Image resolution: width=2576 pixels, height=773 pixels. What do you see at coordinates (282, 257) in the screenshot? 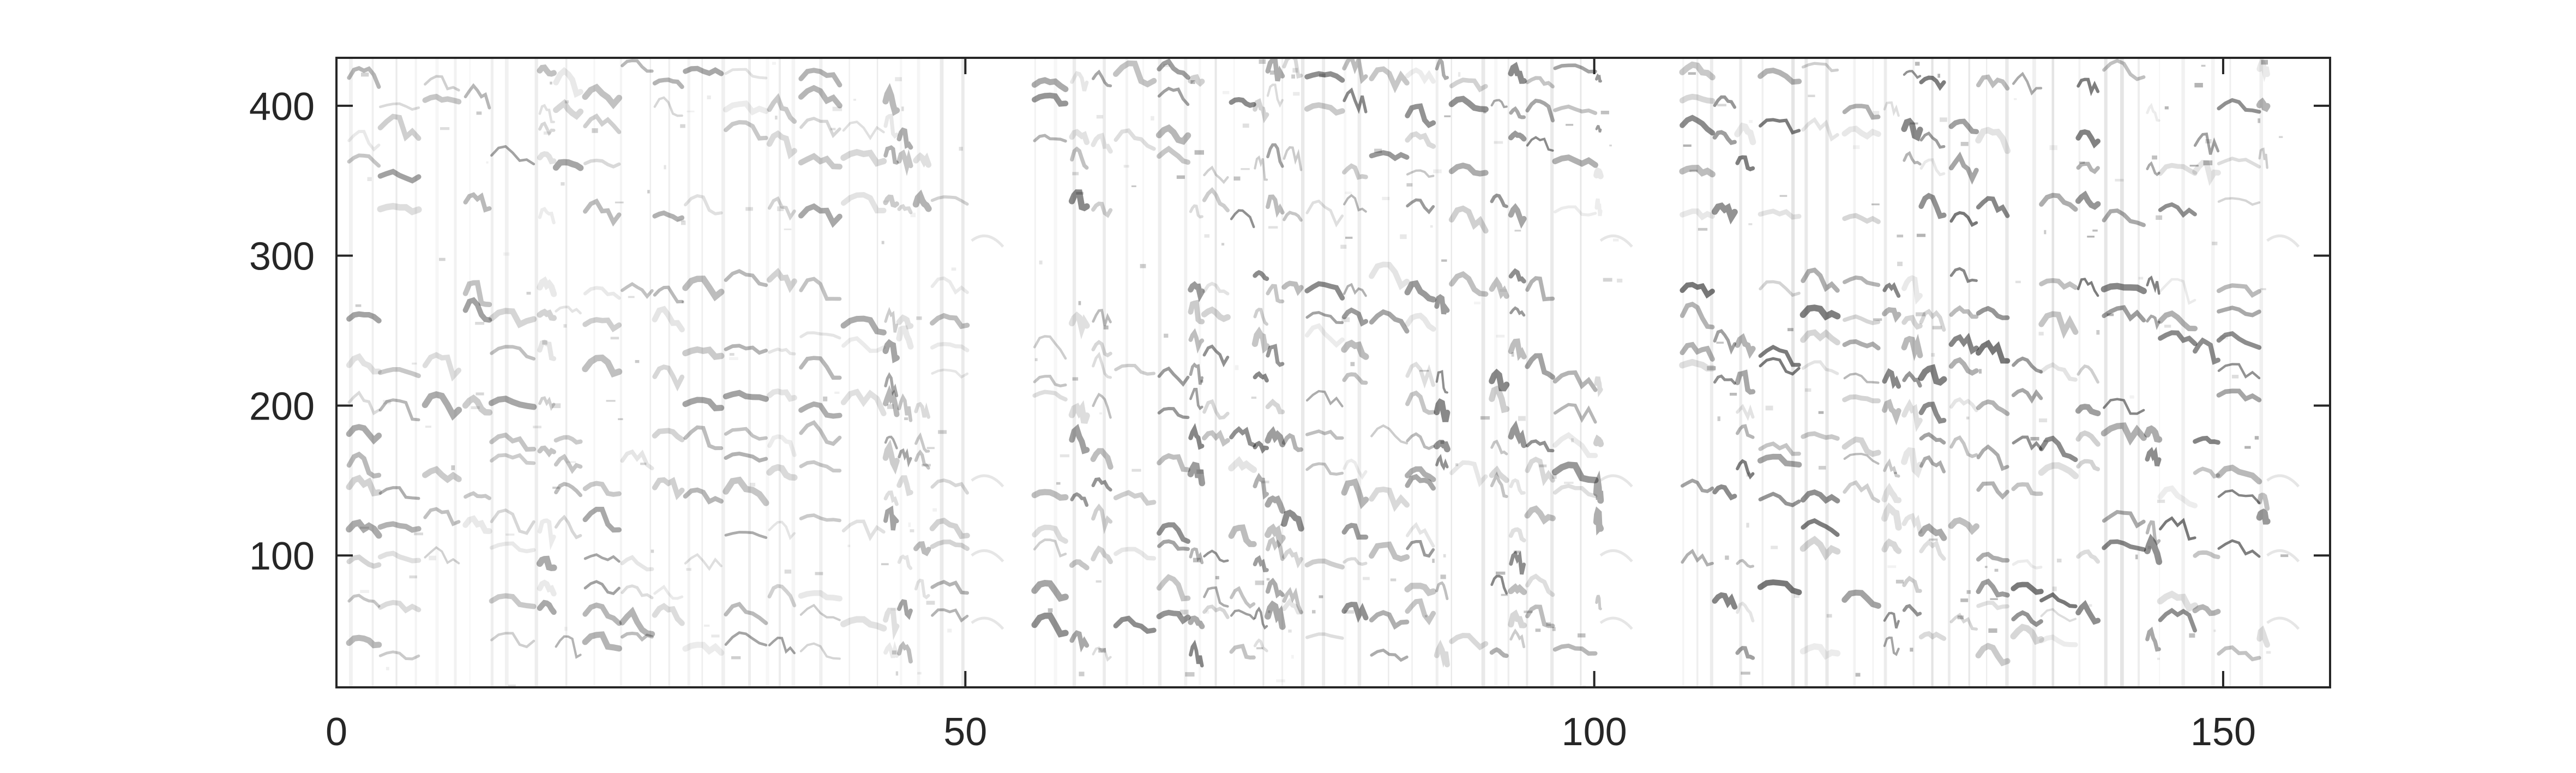
I see `y-tick-label: 300` at bounding box center [282, 257].